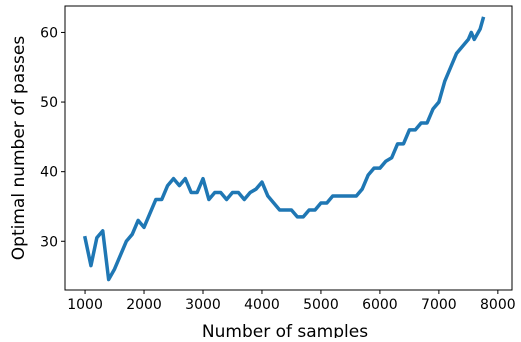 Image resolution: width=521 pixels, height=342 pixels. I want to click on y-tick-label: 40, so click(49, 173).